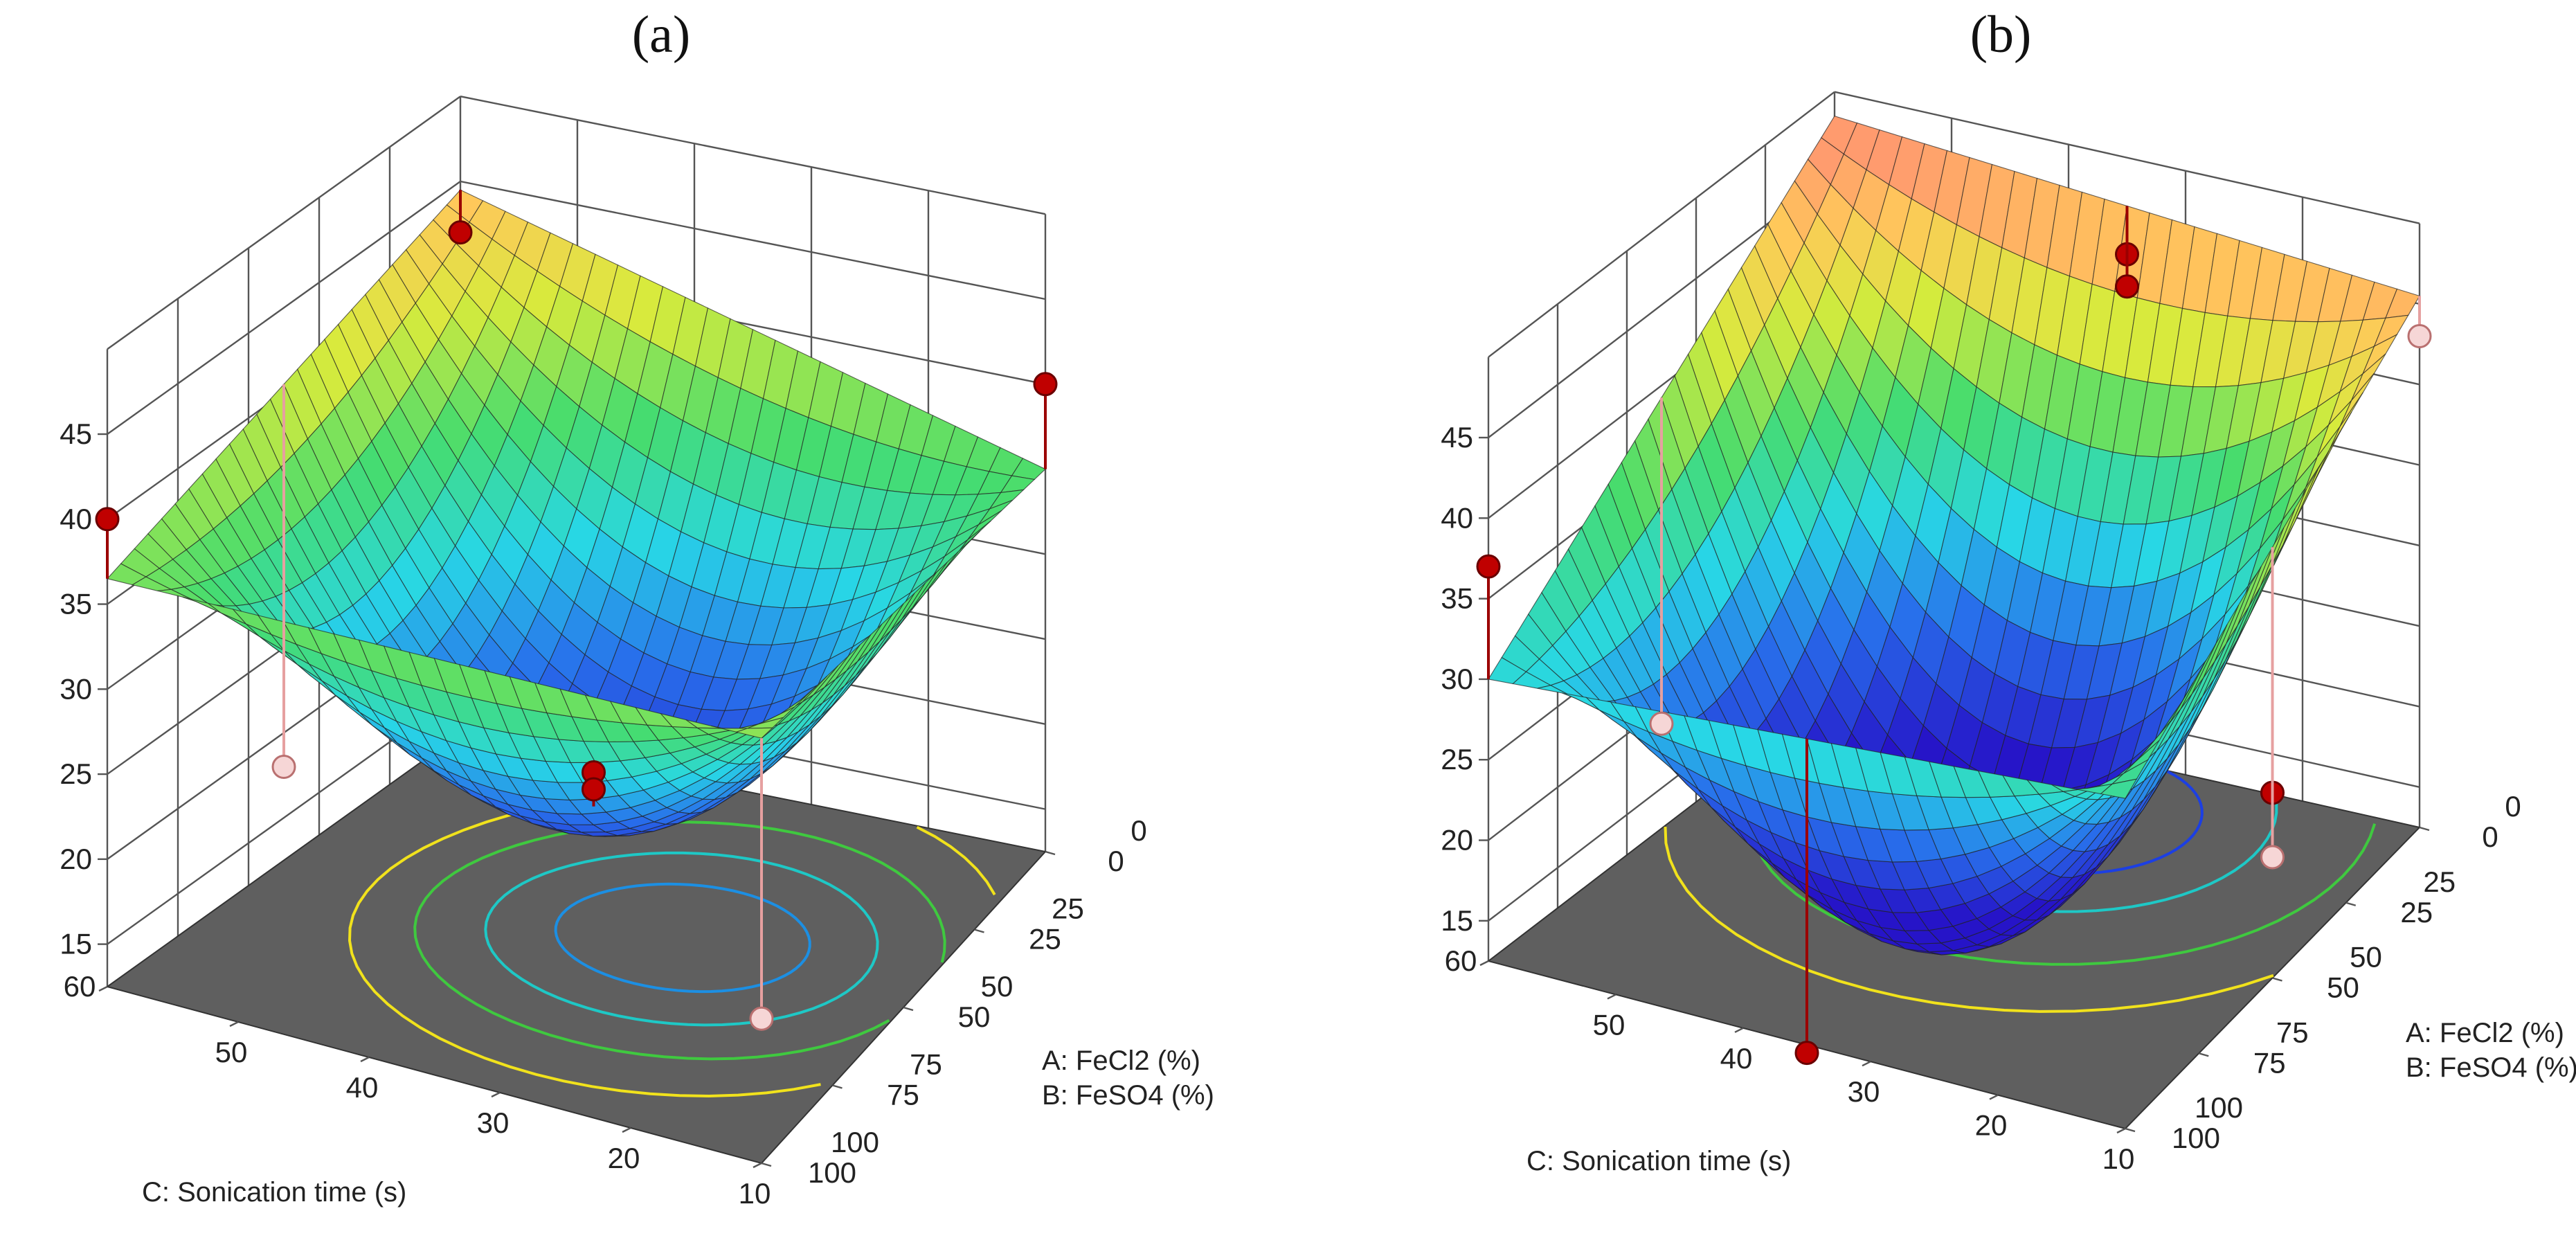  Describe the element at coordinates (1128, 1095) in the screenshot. I see `panel-a-b-axis-label: B: FeSO4 (%)` at that location.